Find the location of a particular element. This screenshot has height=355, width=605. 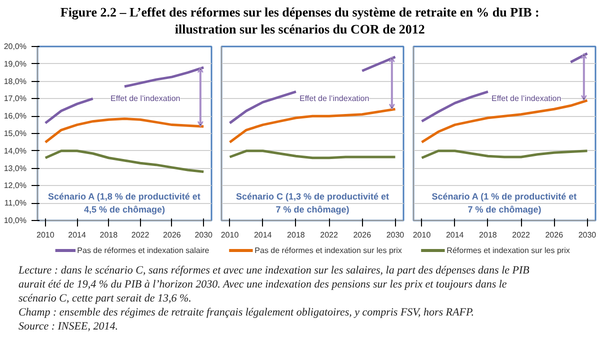

legend-label: Pas de réformes et indexation salaire is located at coordinates (143, 250).